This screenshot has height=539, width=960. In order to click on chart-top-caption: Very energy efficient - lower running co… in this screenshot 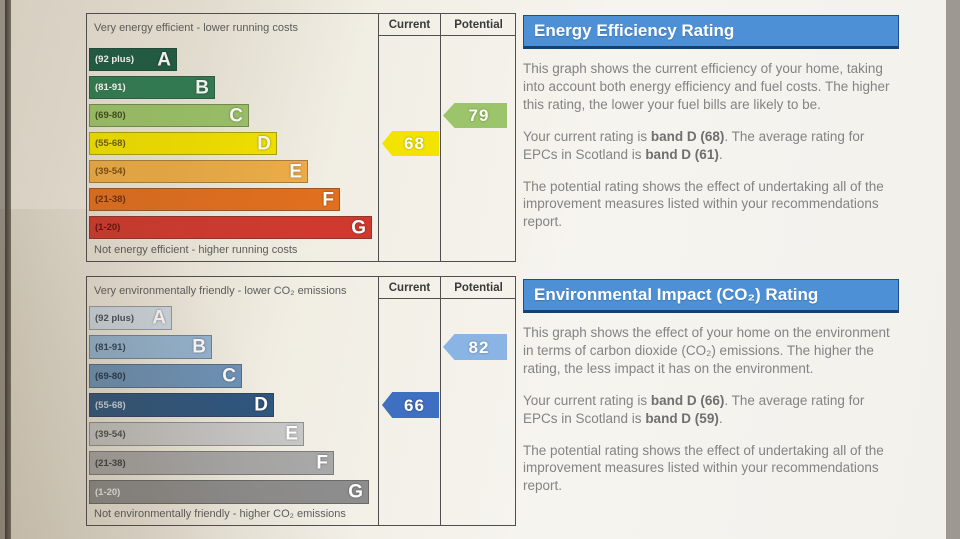, I will do `click(196, 28)`.